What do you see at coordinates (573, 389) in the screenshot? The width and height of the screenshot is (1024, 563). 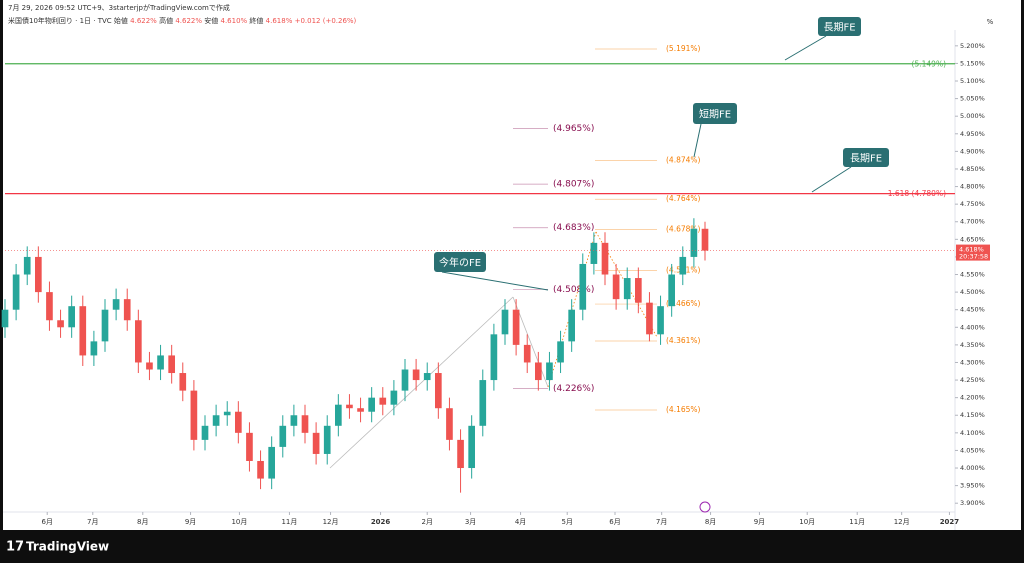 I see `fib-level-label: (4.226%)` at bounding box center [573, 389].